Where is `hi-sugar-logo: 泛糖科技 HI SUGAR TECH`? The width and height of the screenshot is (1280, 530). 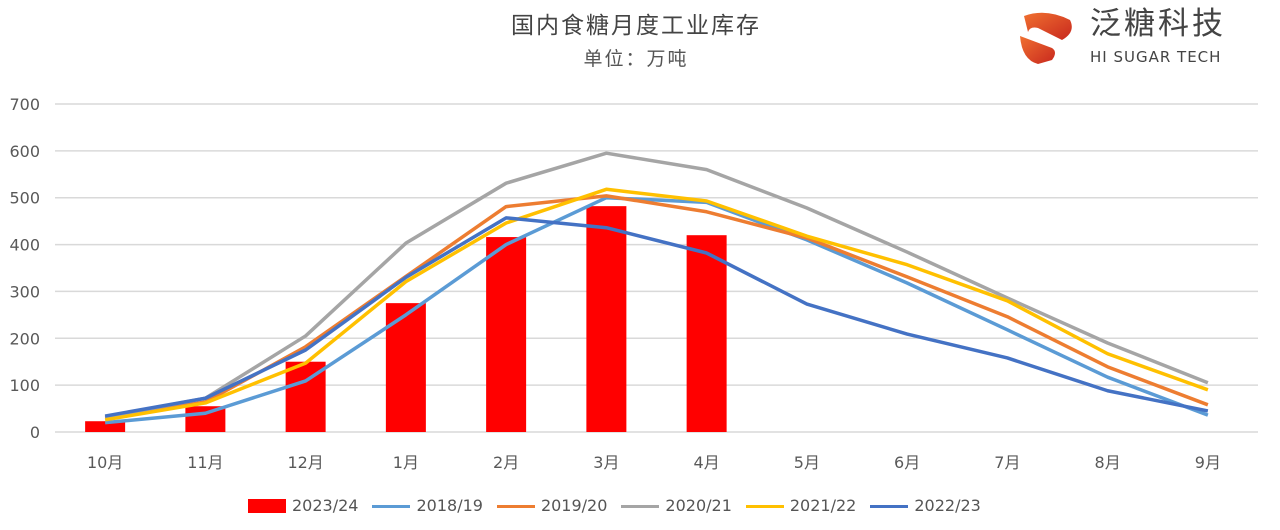 hi-sugar-logo: 泛糖科技 HI SUGAR TECH is located at coordinates (1141, 38).